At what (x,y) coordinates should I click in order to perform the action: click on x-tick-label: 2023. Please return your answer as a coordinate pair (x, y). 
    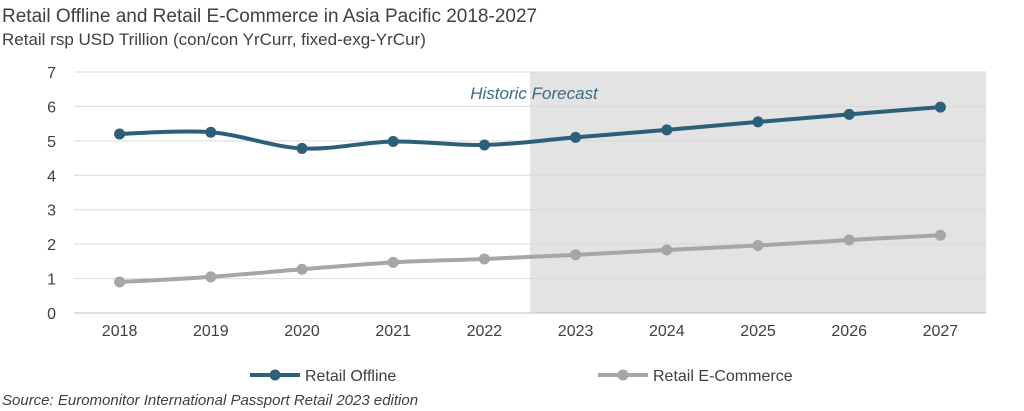
    Looking at the image, I should click on (576, 331).